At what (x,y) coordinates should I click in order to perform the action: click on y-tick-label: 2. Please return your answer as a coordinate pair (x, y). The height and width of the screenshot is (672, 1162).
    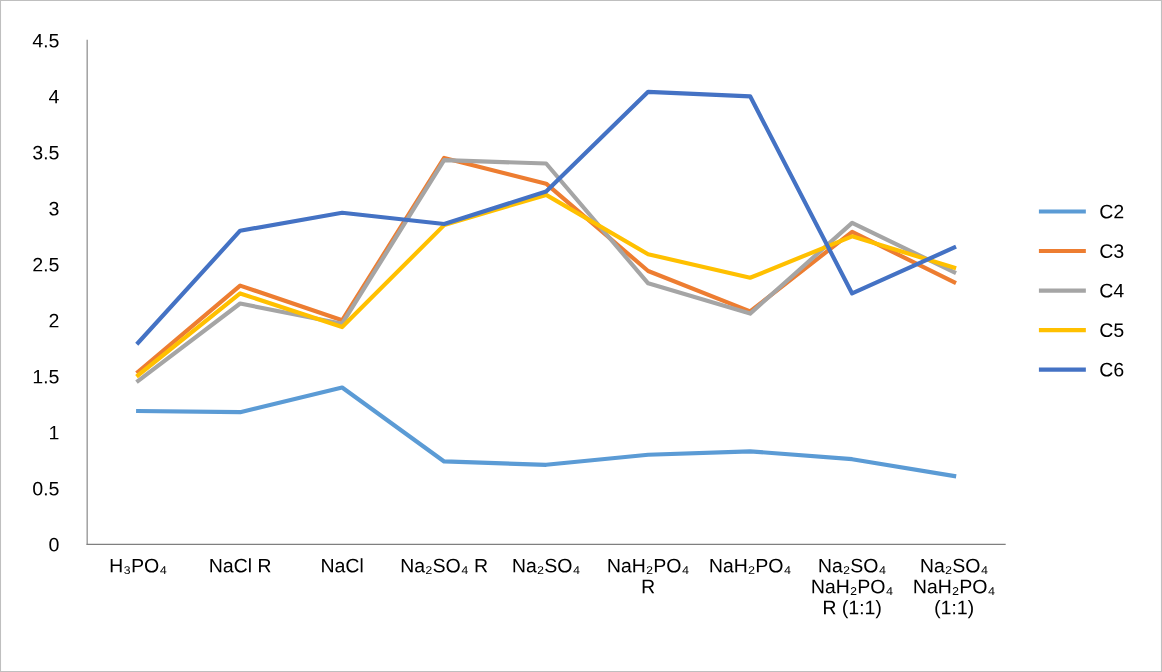
    Looking at the image, I should click on (54, 320).